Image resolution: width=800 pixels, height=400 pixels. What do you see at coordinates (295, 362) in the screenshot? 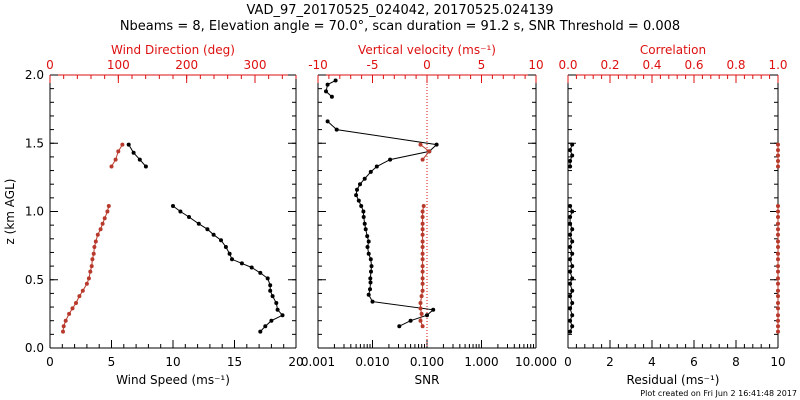
I see `x-tick-label-bottom: 20` at bounding box center [295, 362].